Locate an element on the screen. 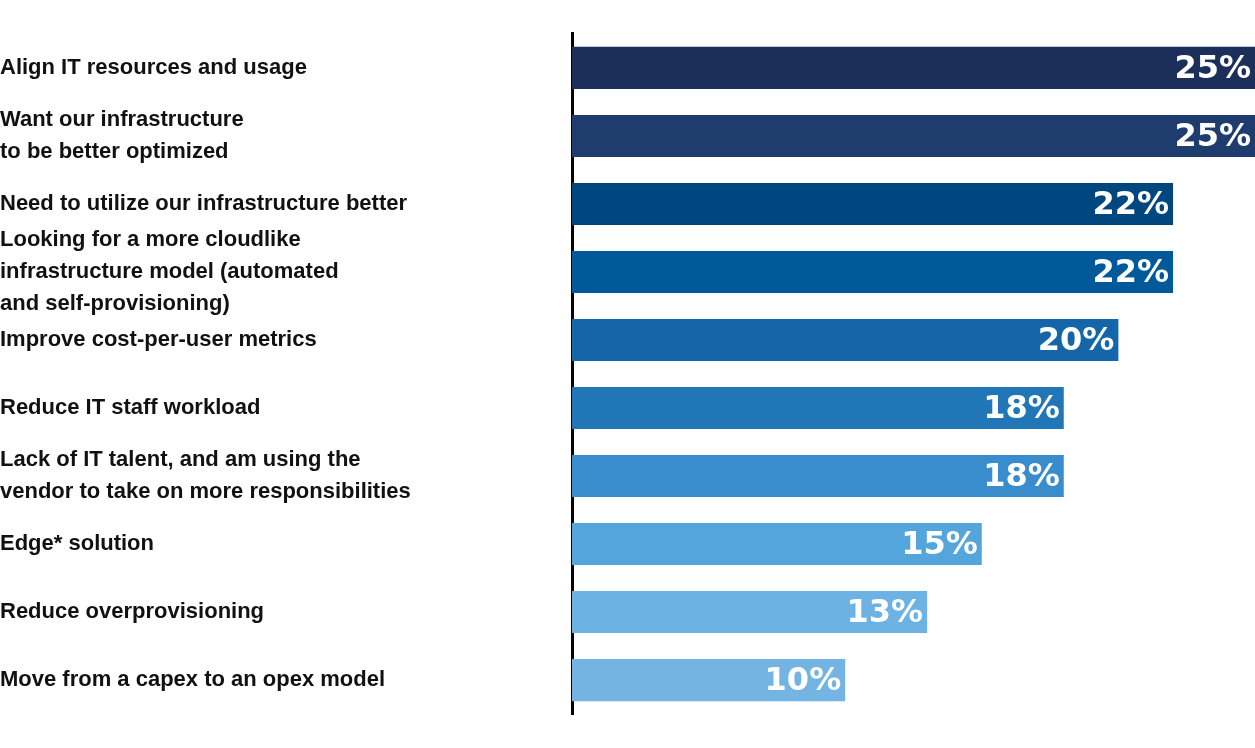 The image size is (1255, 748). y-tick-label: Improve cost-per-user metrics is located at coordinates (158, 339).